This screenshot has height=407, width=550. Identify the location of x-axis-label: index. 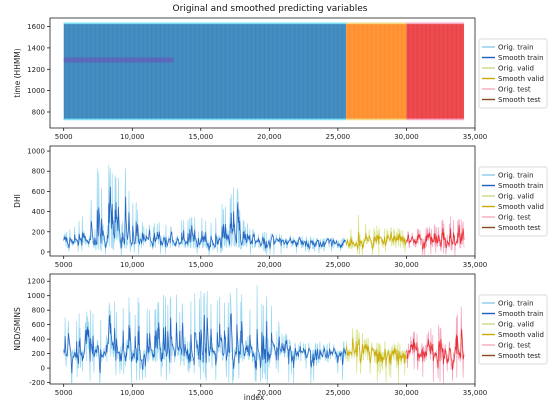
(254, 397).